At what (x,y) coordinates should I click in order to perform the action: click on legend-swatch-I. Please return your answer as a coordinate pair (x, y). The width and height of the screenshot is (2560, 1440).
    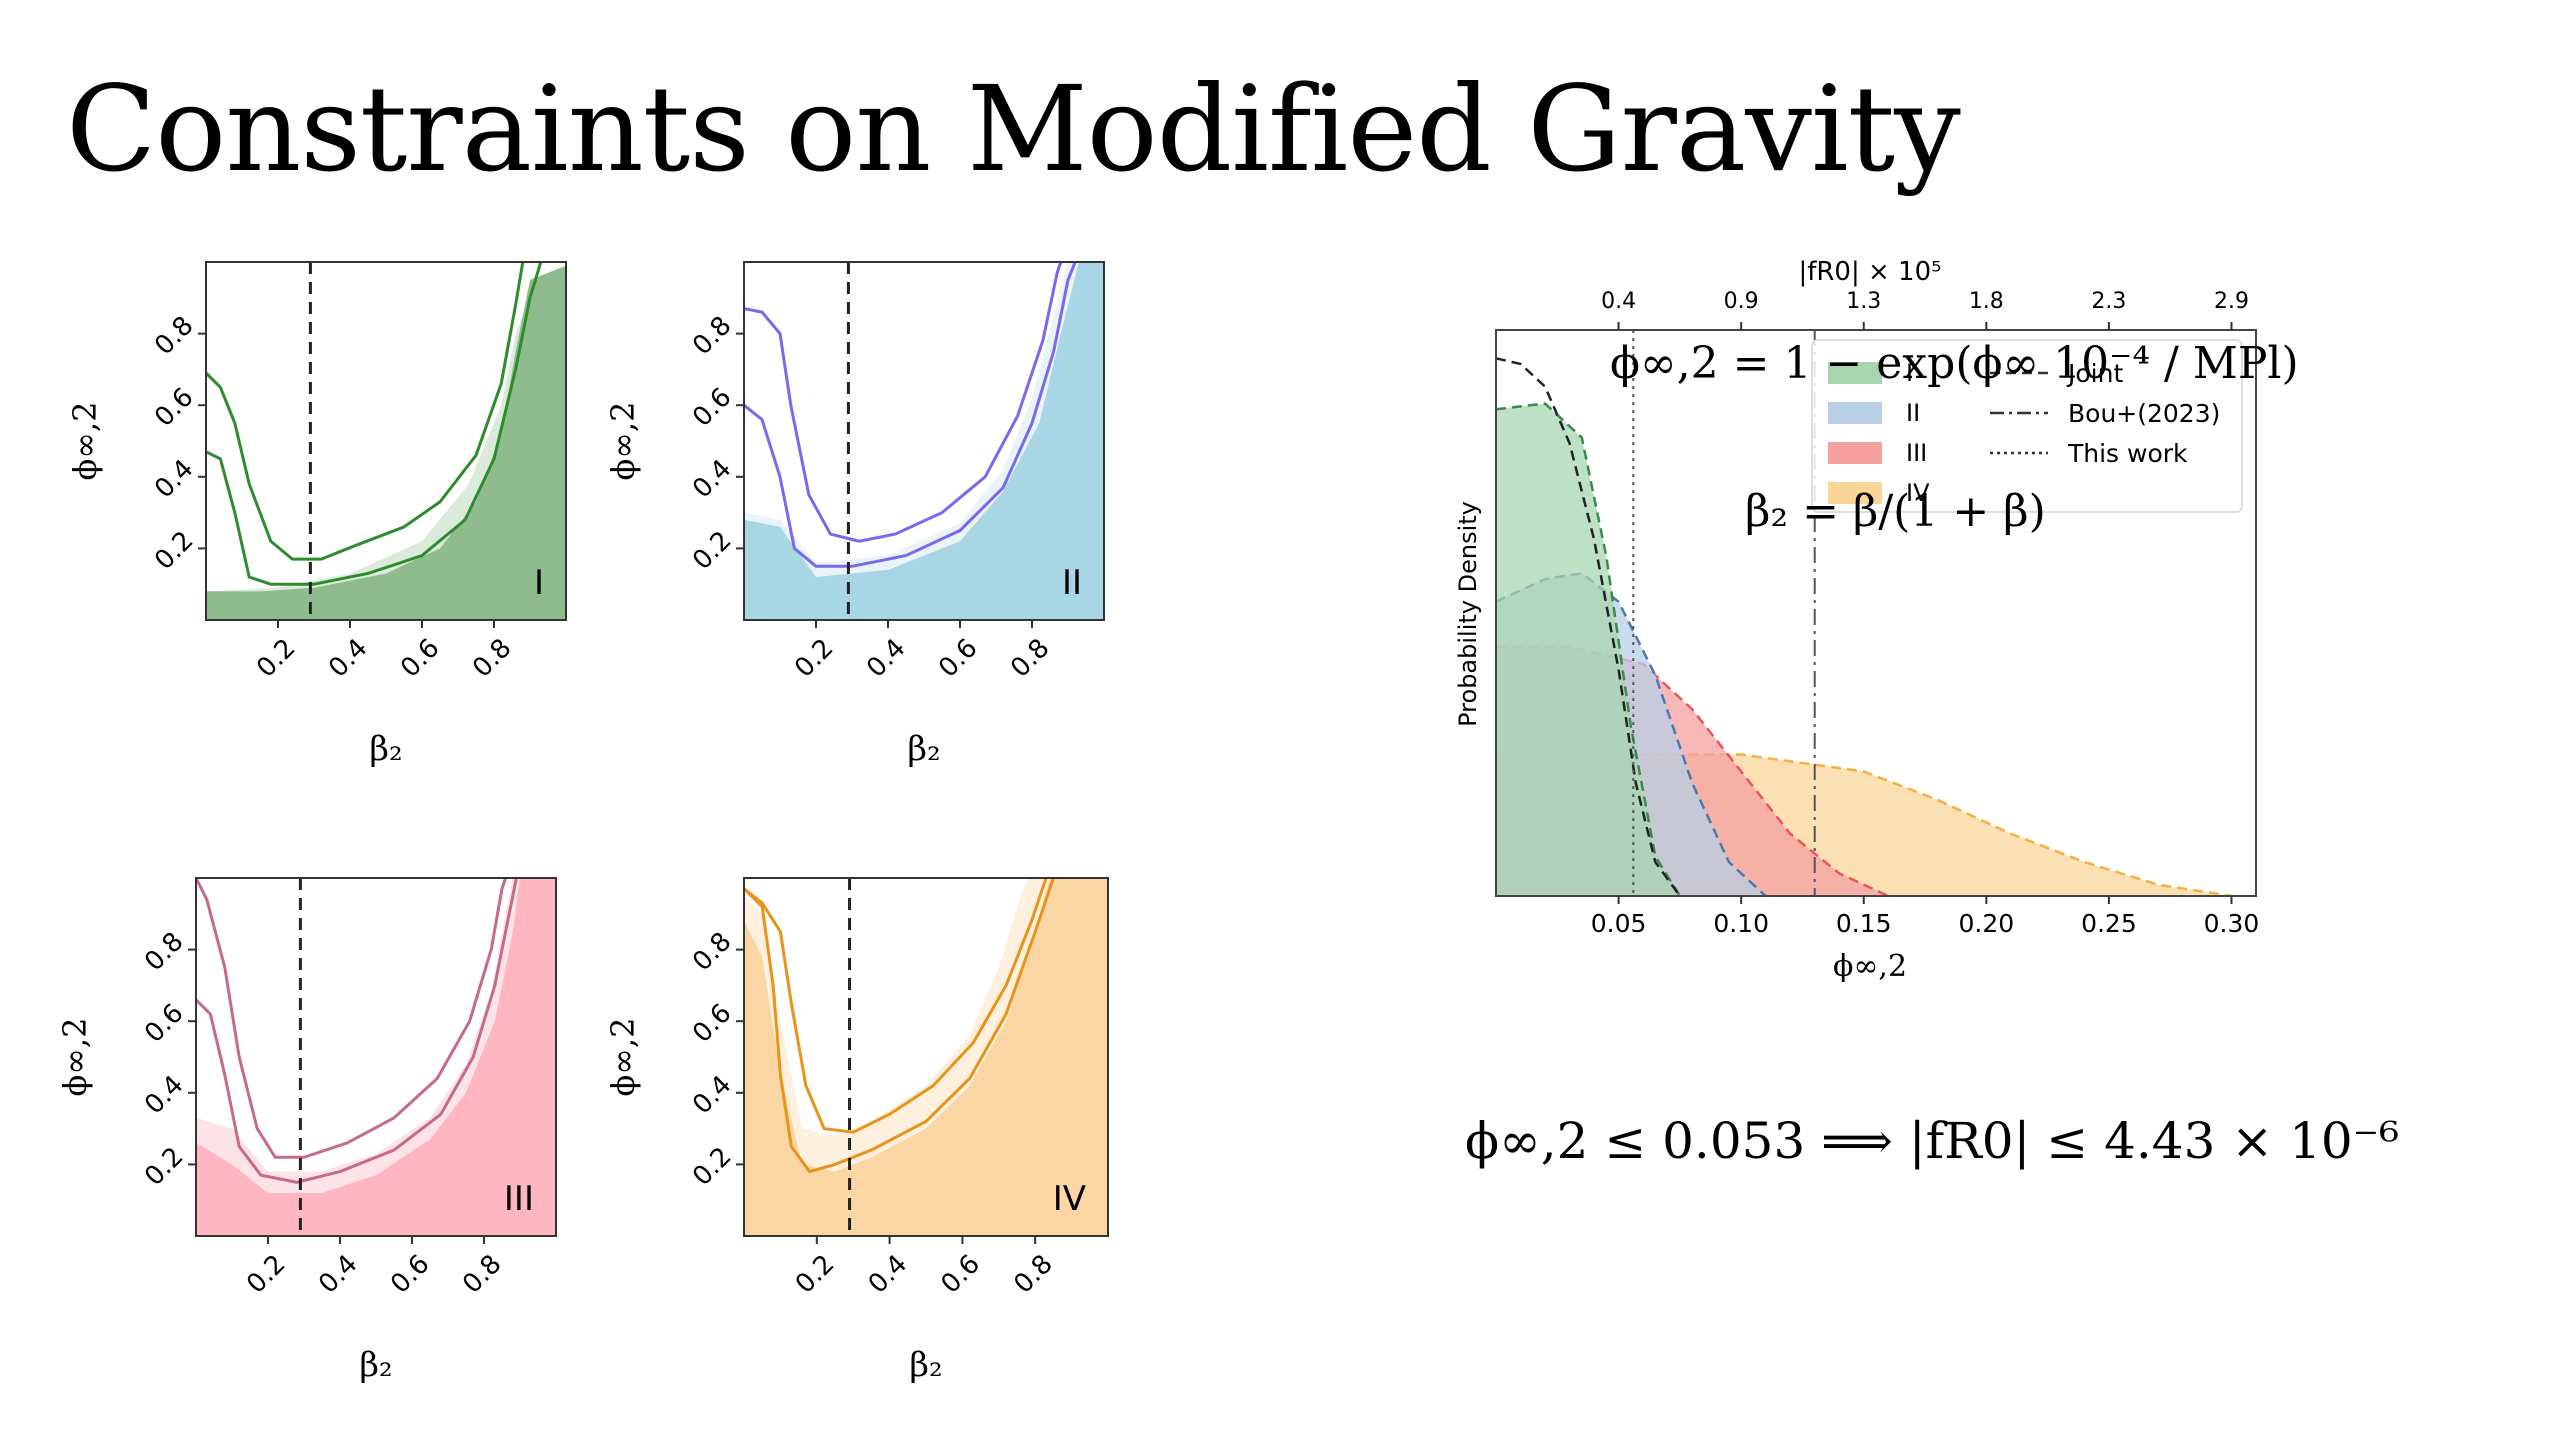
    Looking at the image, I should click on (1855, 373).